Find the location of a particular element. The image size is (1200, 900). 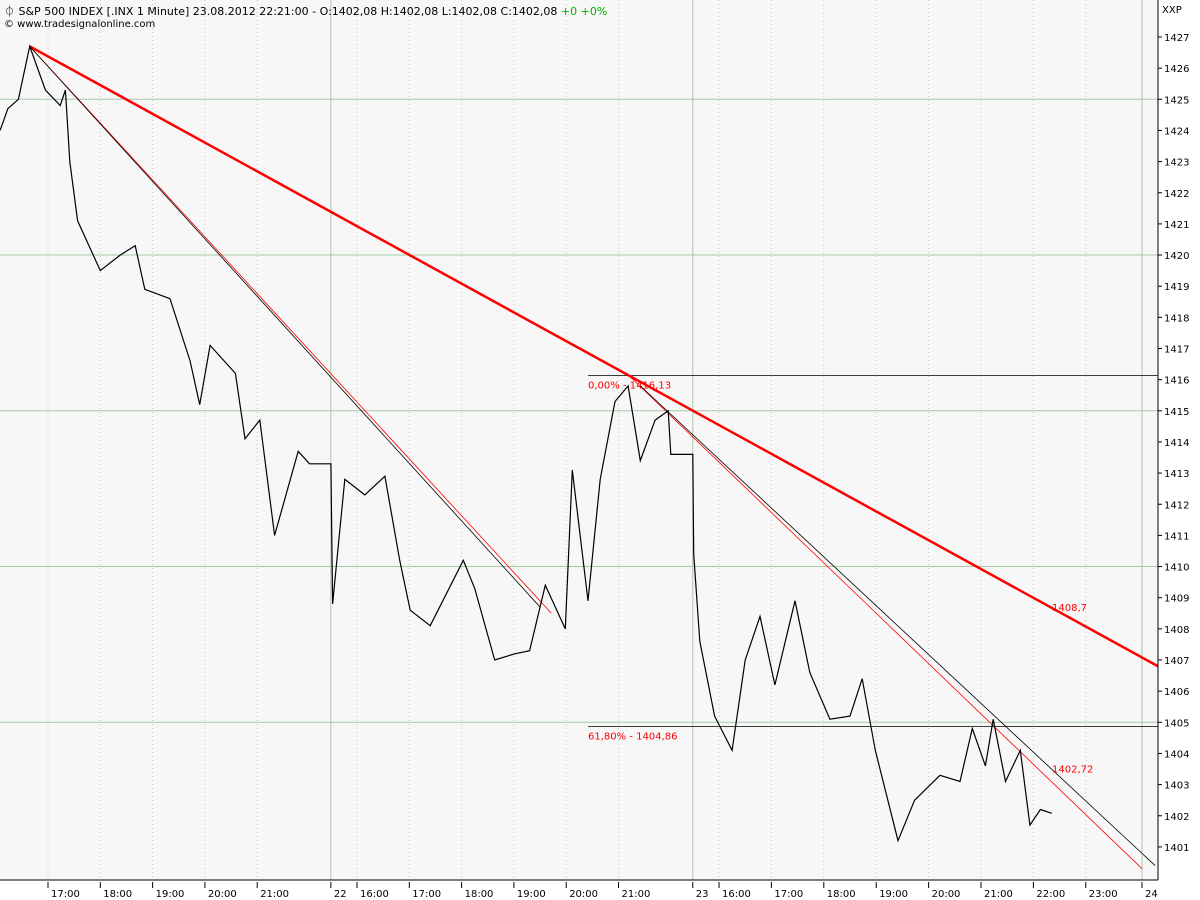

y-tick-label: 1414 is located at coordinates (1176, 443).